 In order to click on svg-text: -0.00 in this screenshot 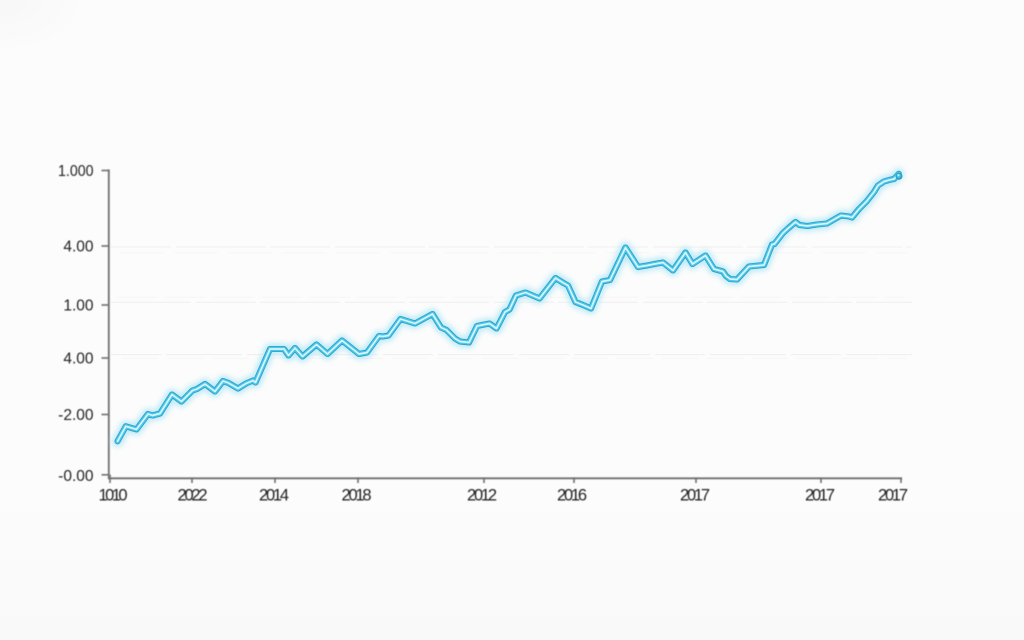, I will do `click(76, 476)`.